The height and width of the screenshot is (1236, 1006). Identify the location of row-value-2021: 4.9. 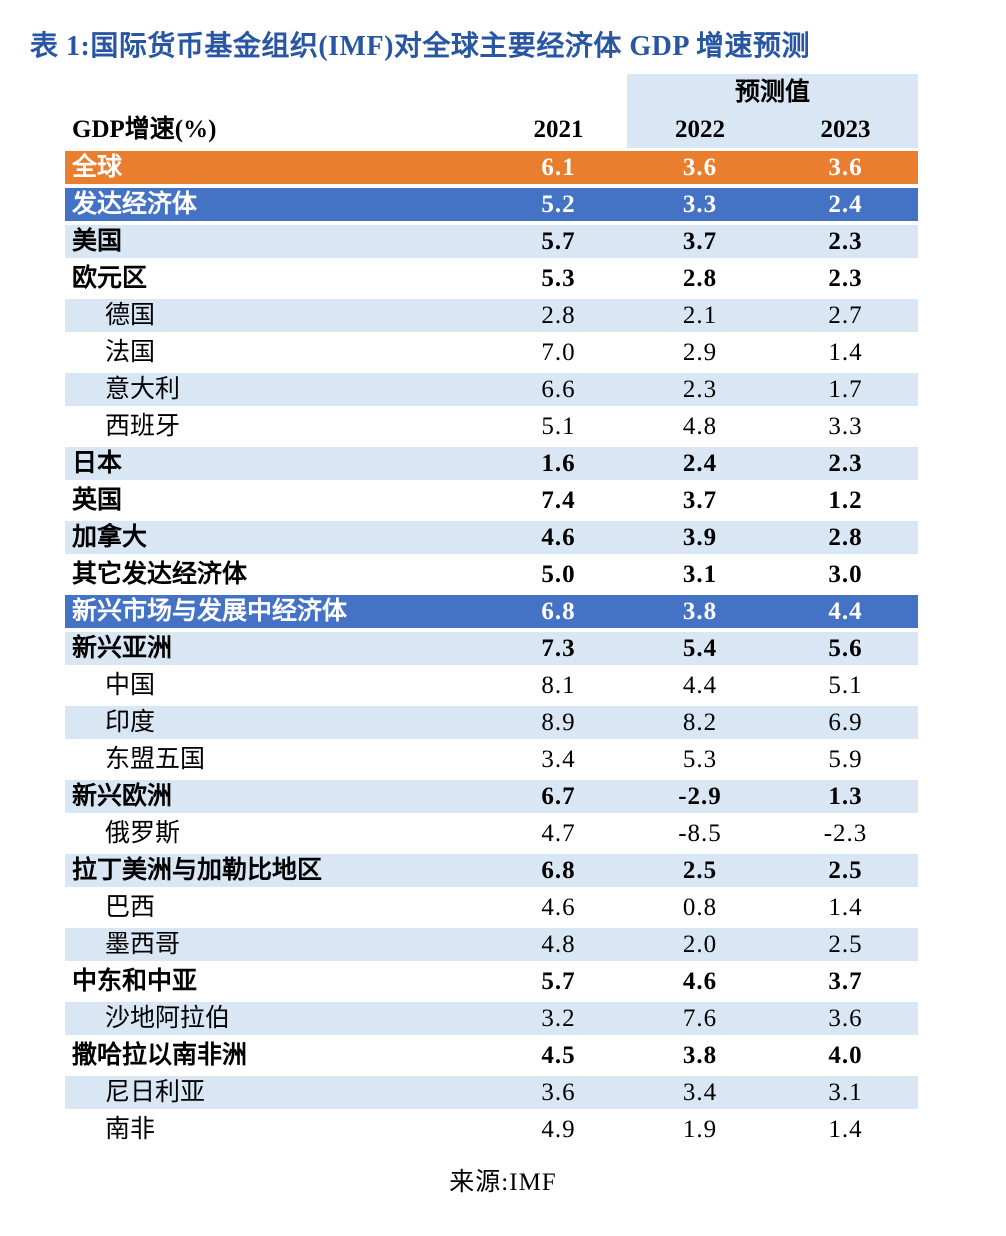
(558, 1129).